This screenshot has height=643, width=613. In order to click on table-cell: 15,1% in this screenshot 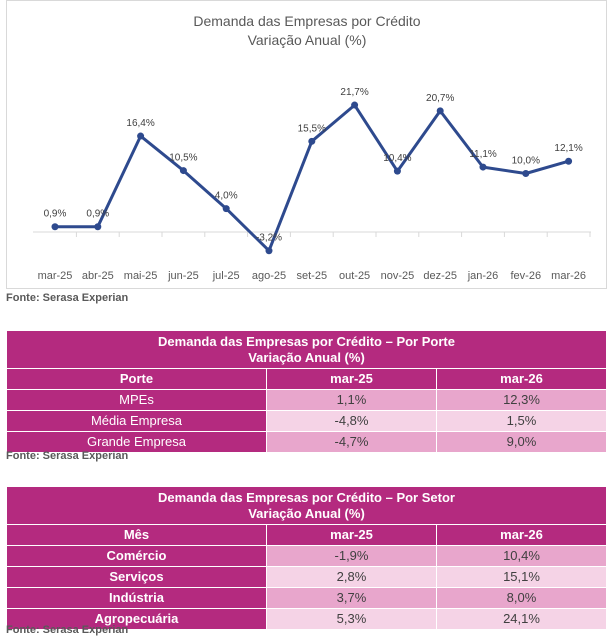, I will do `click(521, 577)`.